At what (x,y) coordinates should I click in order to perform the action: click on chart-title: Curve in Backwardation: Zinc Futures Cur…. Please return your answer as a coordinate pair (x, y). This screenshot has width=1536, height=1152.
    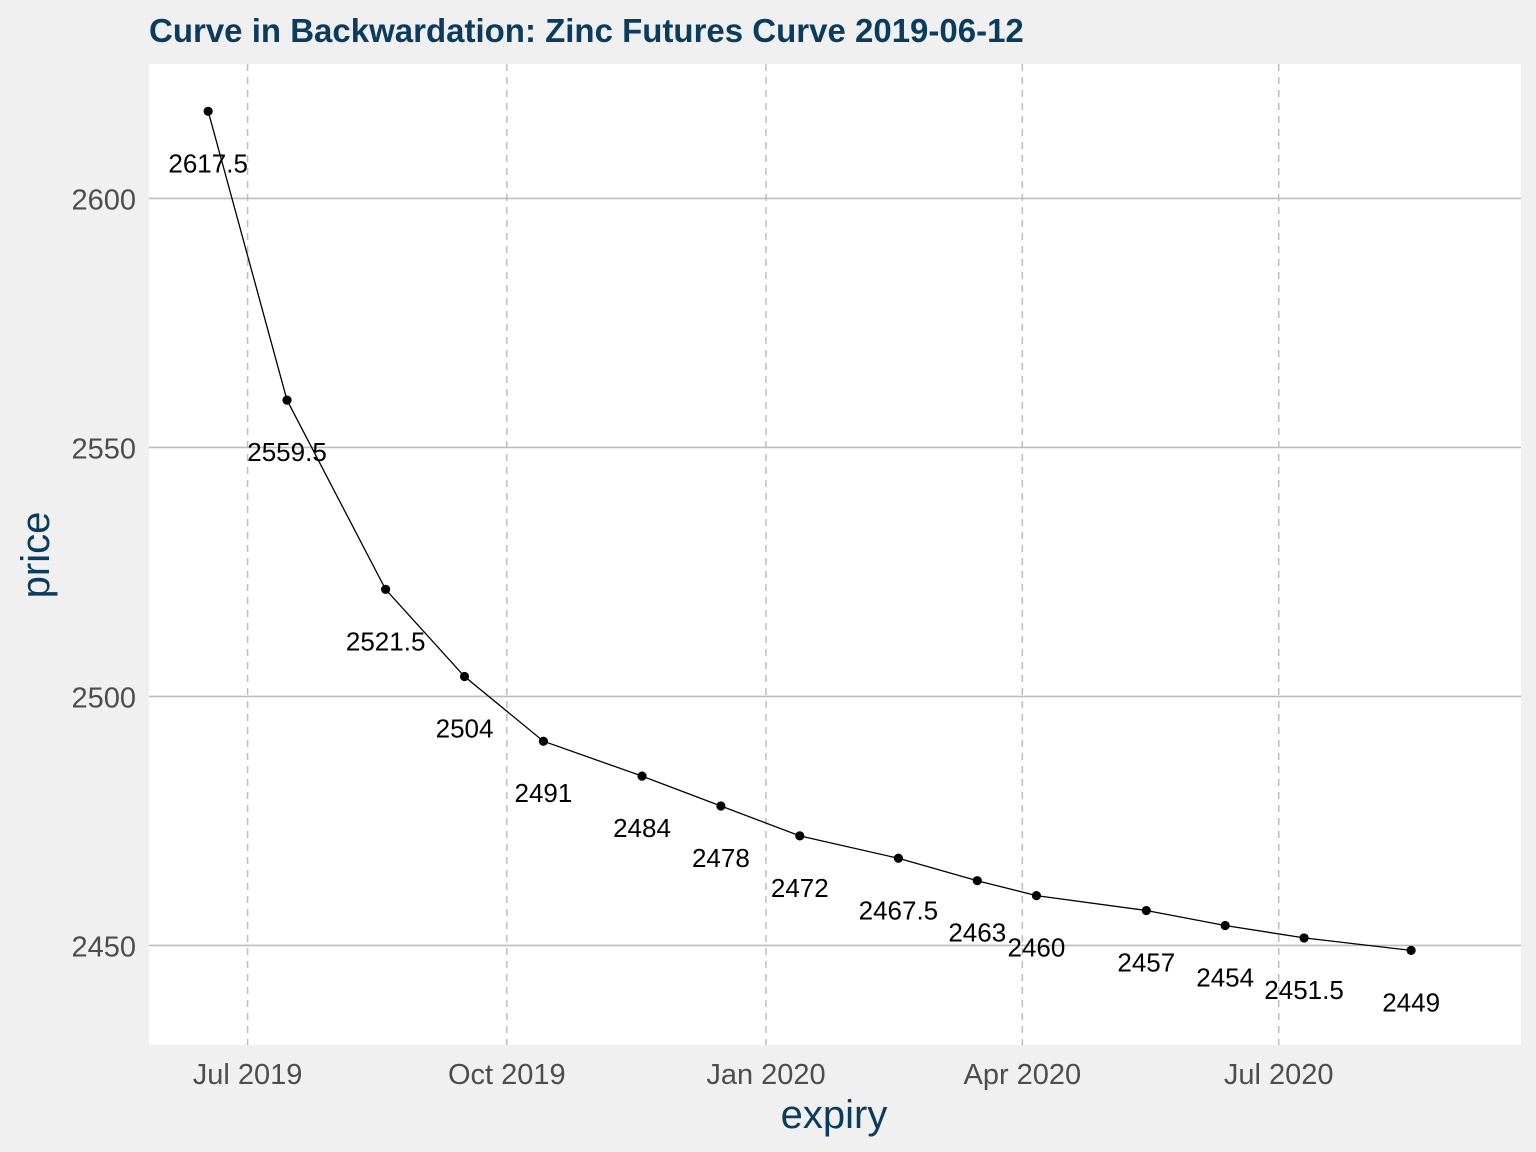
    Looking at the image, I should click on (586, 30).